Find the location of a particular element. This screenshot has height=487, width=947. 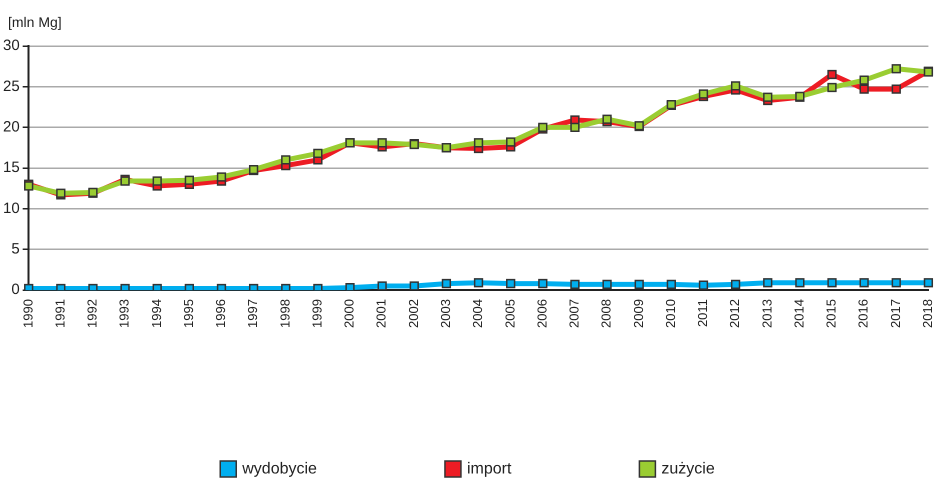

x-tick-label: 2006 is located at coordinates (542, 313).